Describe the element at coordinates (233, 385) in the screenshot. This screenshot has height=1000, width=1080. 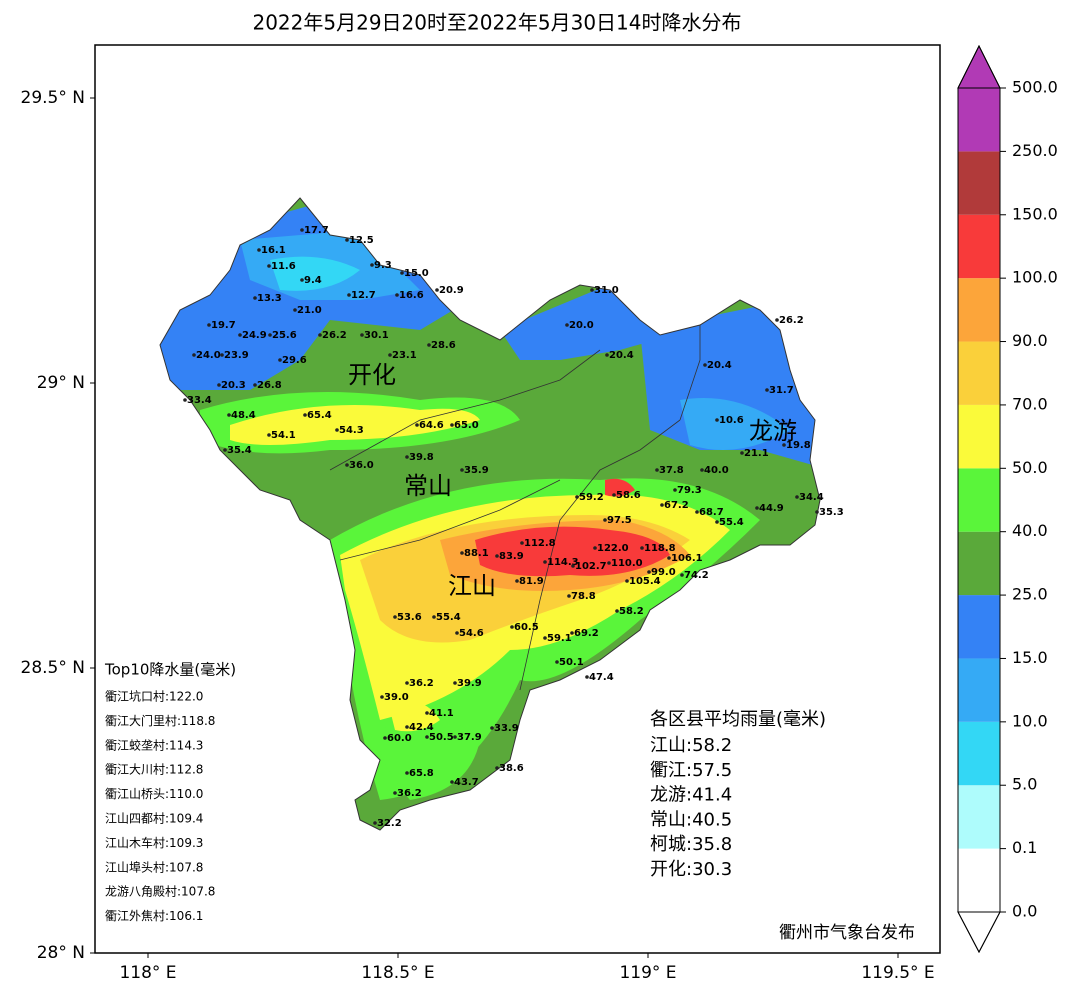
I see `station-value: 20.3` at that location.